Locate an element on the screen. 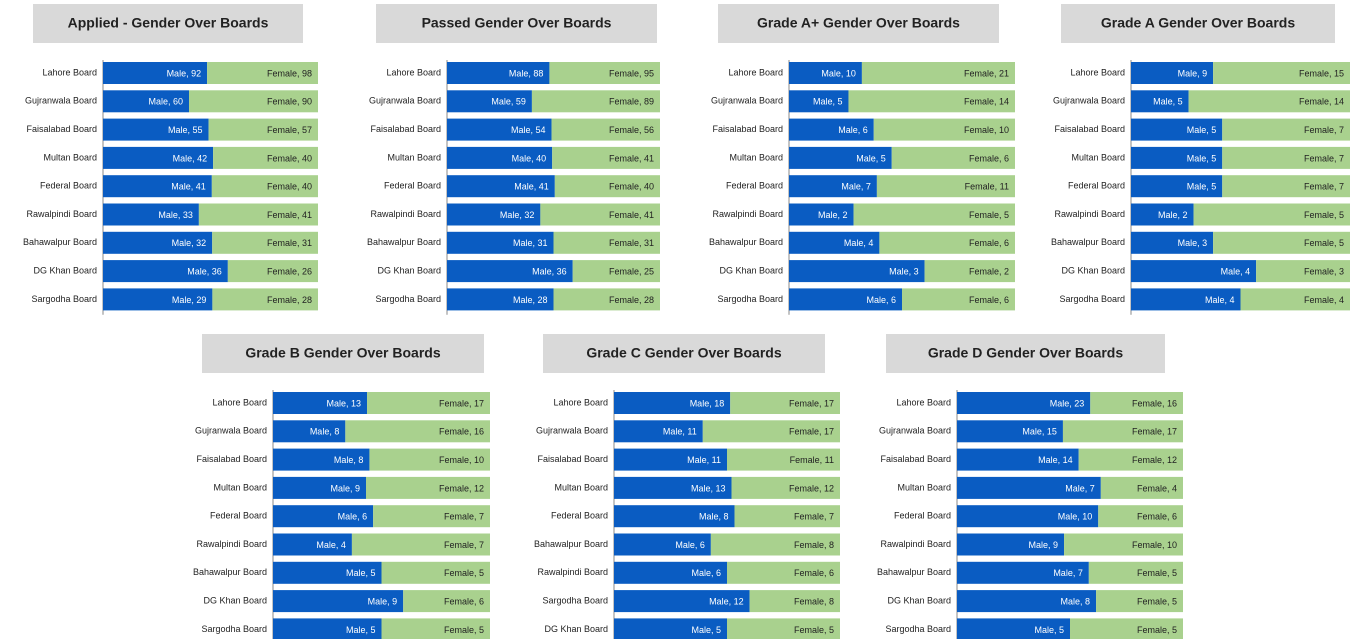 The height and width of the screenshot is (639, 1362). value-label: Female, 90 is located at coordinates (289, 102).